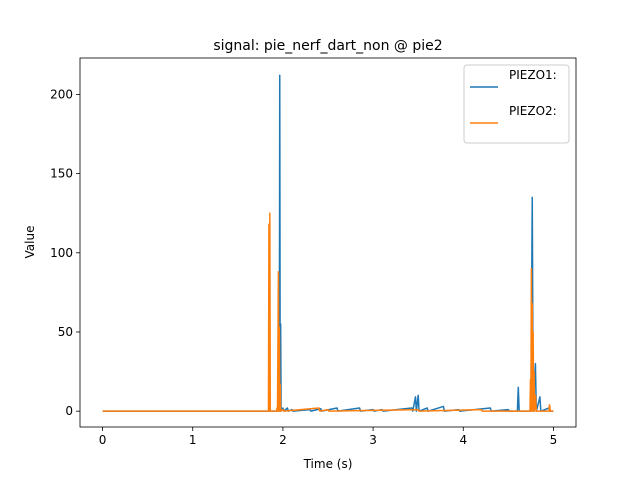  I want to click on x-tick-label: 4, so click(463, 440).